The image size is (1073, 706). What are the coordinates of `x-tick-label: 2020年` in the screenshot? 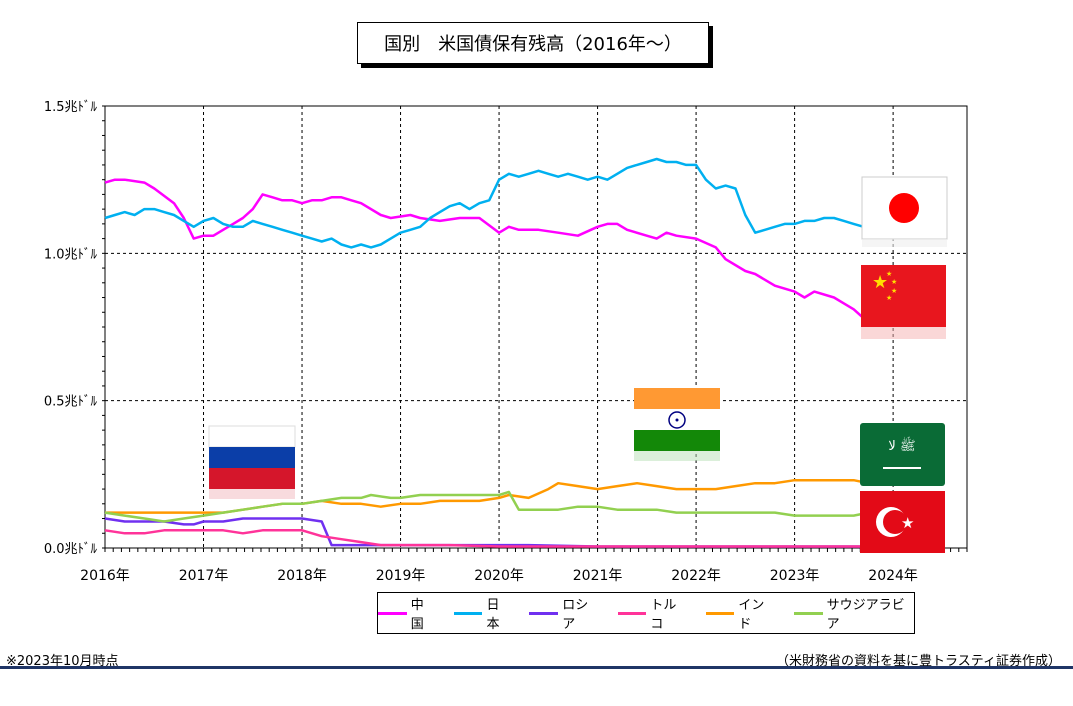 It's located at (499, 576).